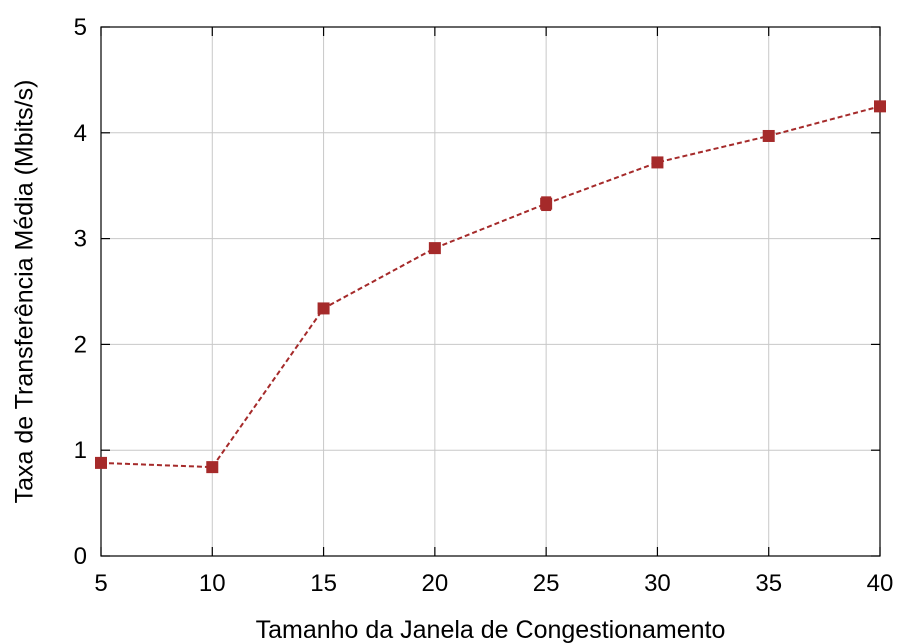 Image resolution: width=909 pixels, height=644 pixels. I want to click on x-tick-label: 30, so click(657, 583).